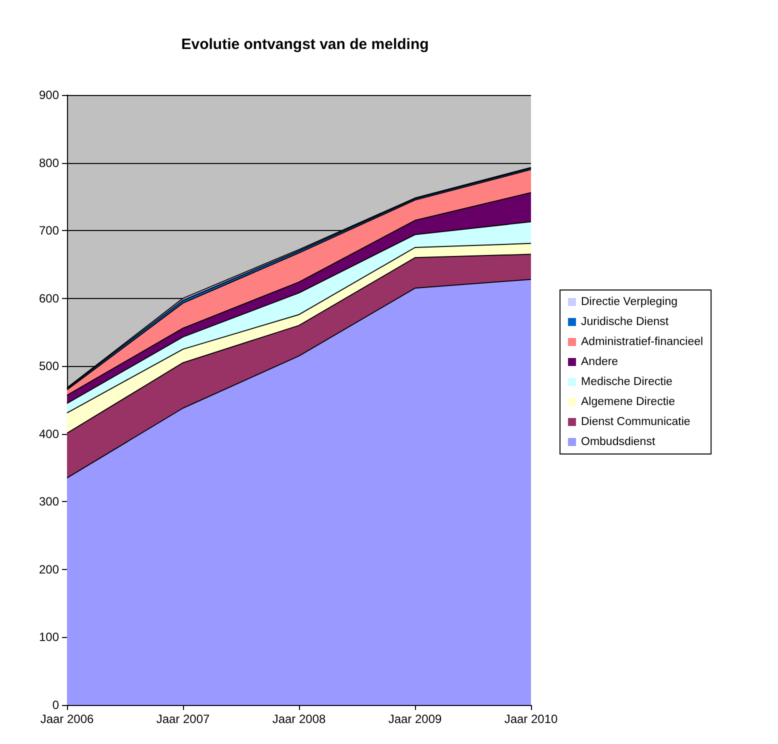 This screenshot has height=744, width=778. What do you see at coordinates (49, 298) in the screenshot?
I see `y-tick-label: 600` at bounding box center [49, 298].